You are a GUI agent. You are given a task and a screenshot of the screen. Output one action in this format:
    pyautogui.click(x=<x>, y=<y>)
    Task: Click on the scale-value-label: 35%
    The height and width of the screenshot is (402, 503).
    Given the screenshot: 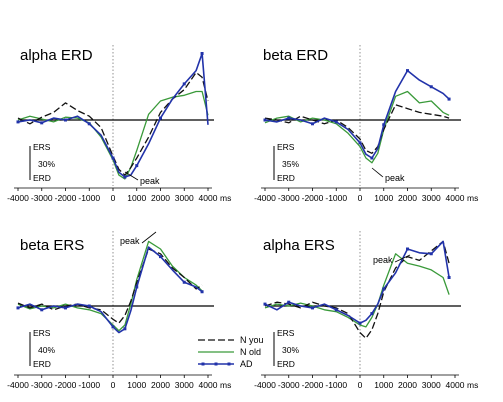 What is the action you would take?
    pyautogui.click(x=290, y=164)
    